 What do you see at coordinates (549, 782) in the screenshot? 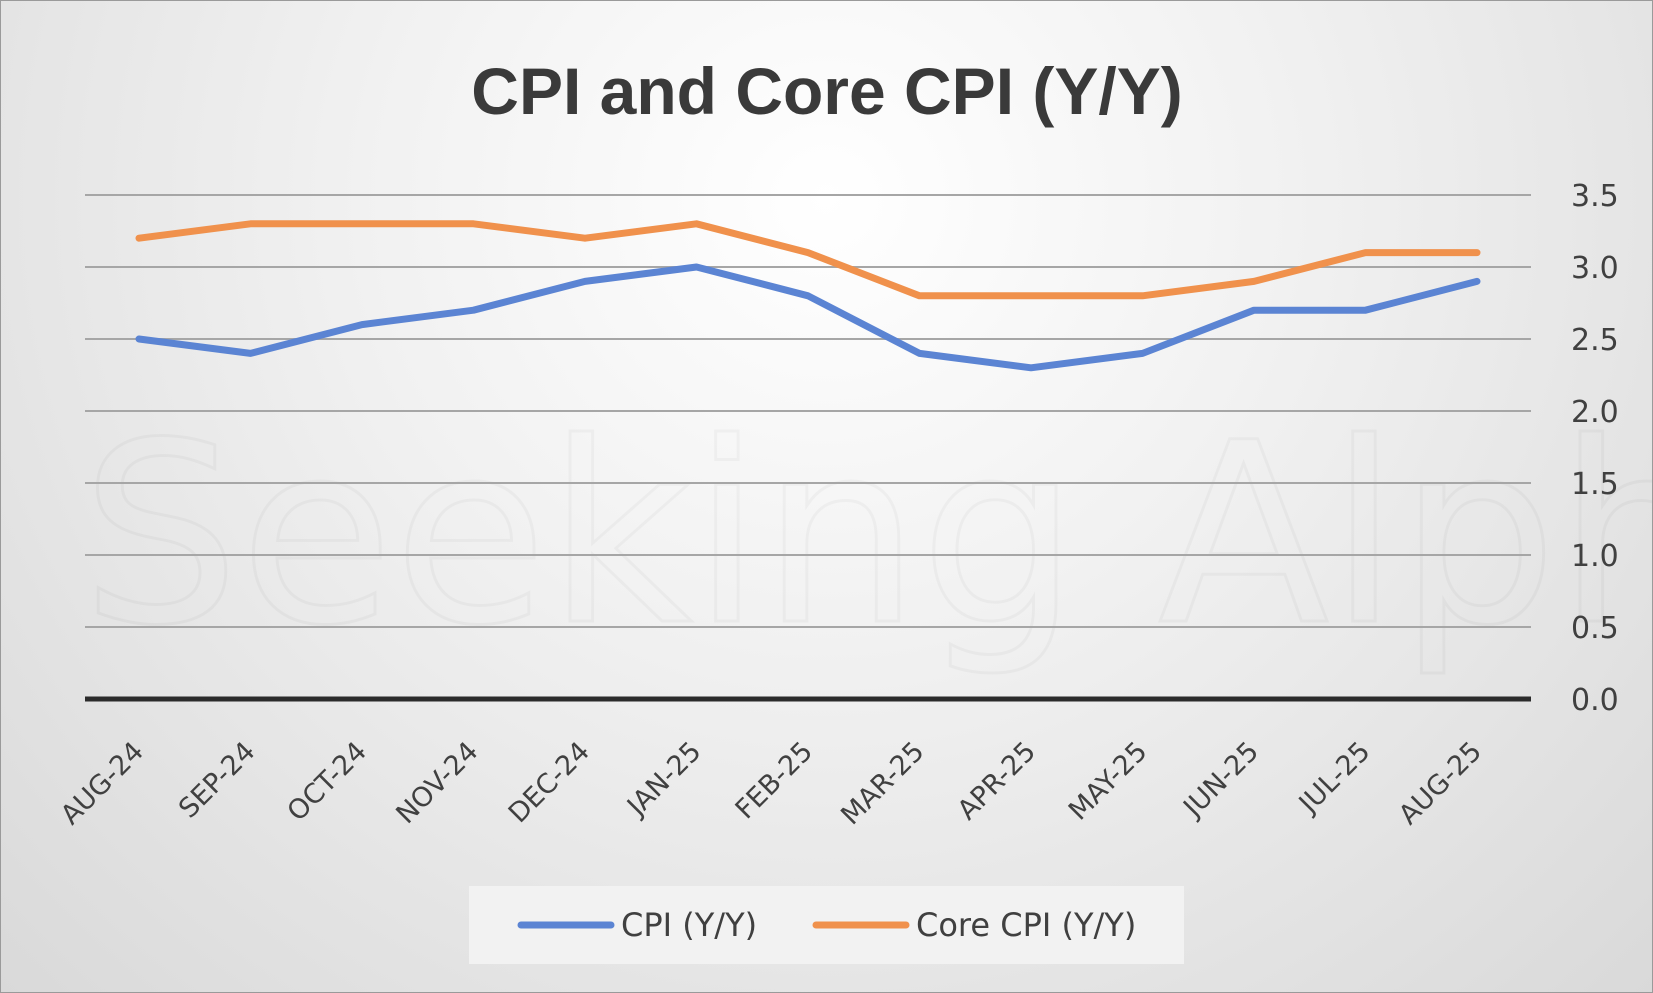
I see `x-tick-label: DEC-24` at bounding box center [549, 782].